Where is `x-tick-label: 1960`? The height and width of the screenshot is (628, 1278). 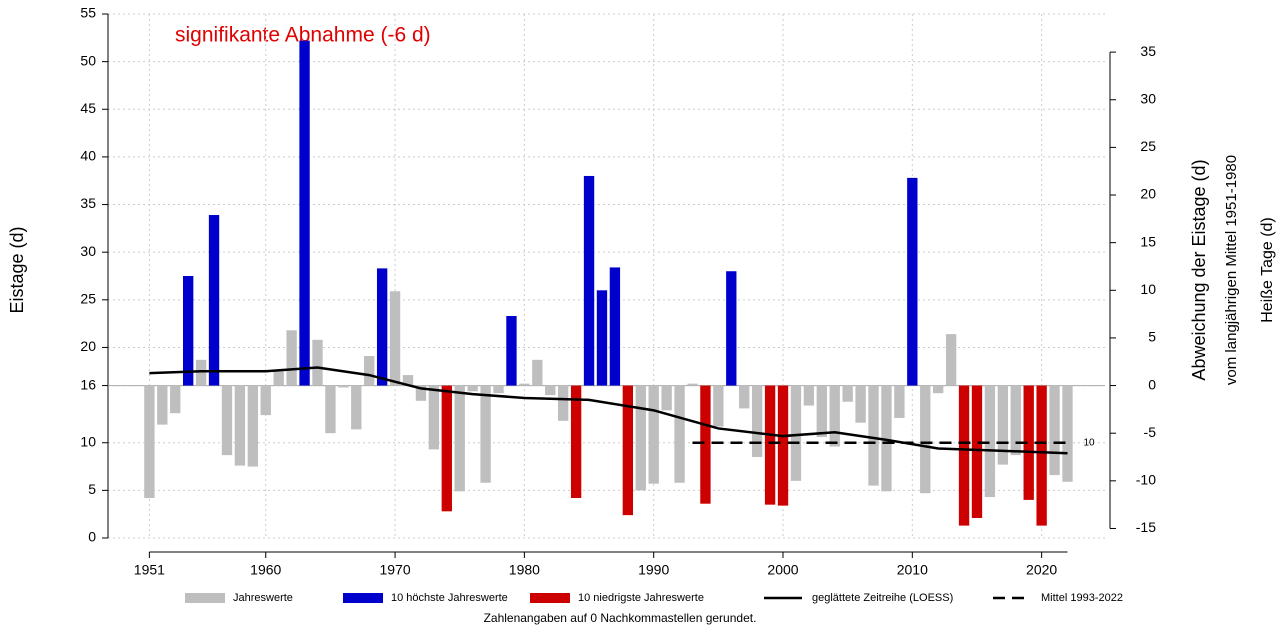 x-tick-label: 1960 is located at coordinates (265, 570).